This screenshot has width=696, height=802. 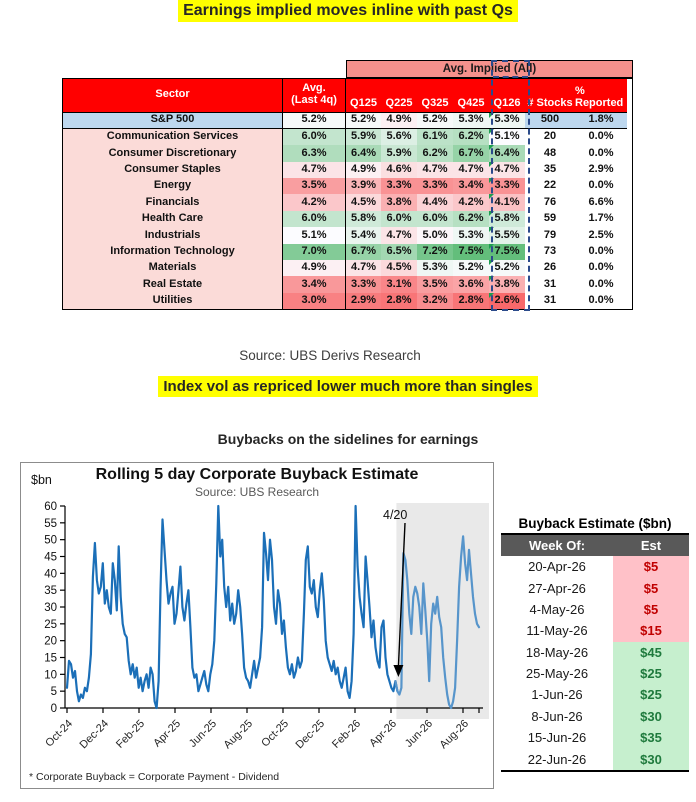 I want to click on avg-last4q-cell: 3.0%, so click(x=313, y=301).